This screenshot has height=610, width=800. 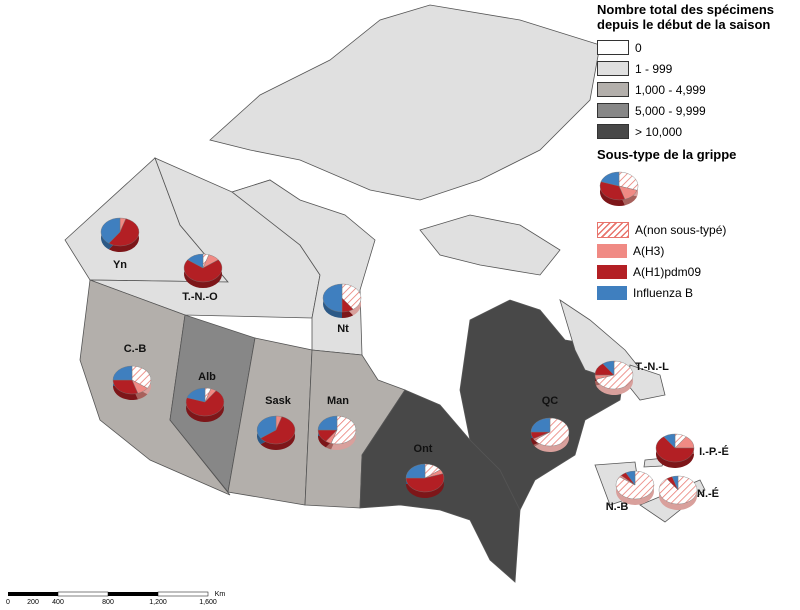 I want to click on region-label: C.-B, so click(x=135, y=349).